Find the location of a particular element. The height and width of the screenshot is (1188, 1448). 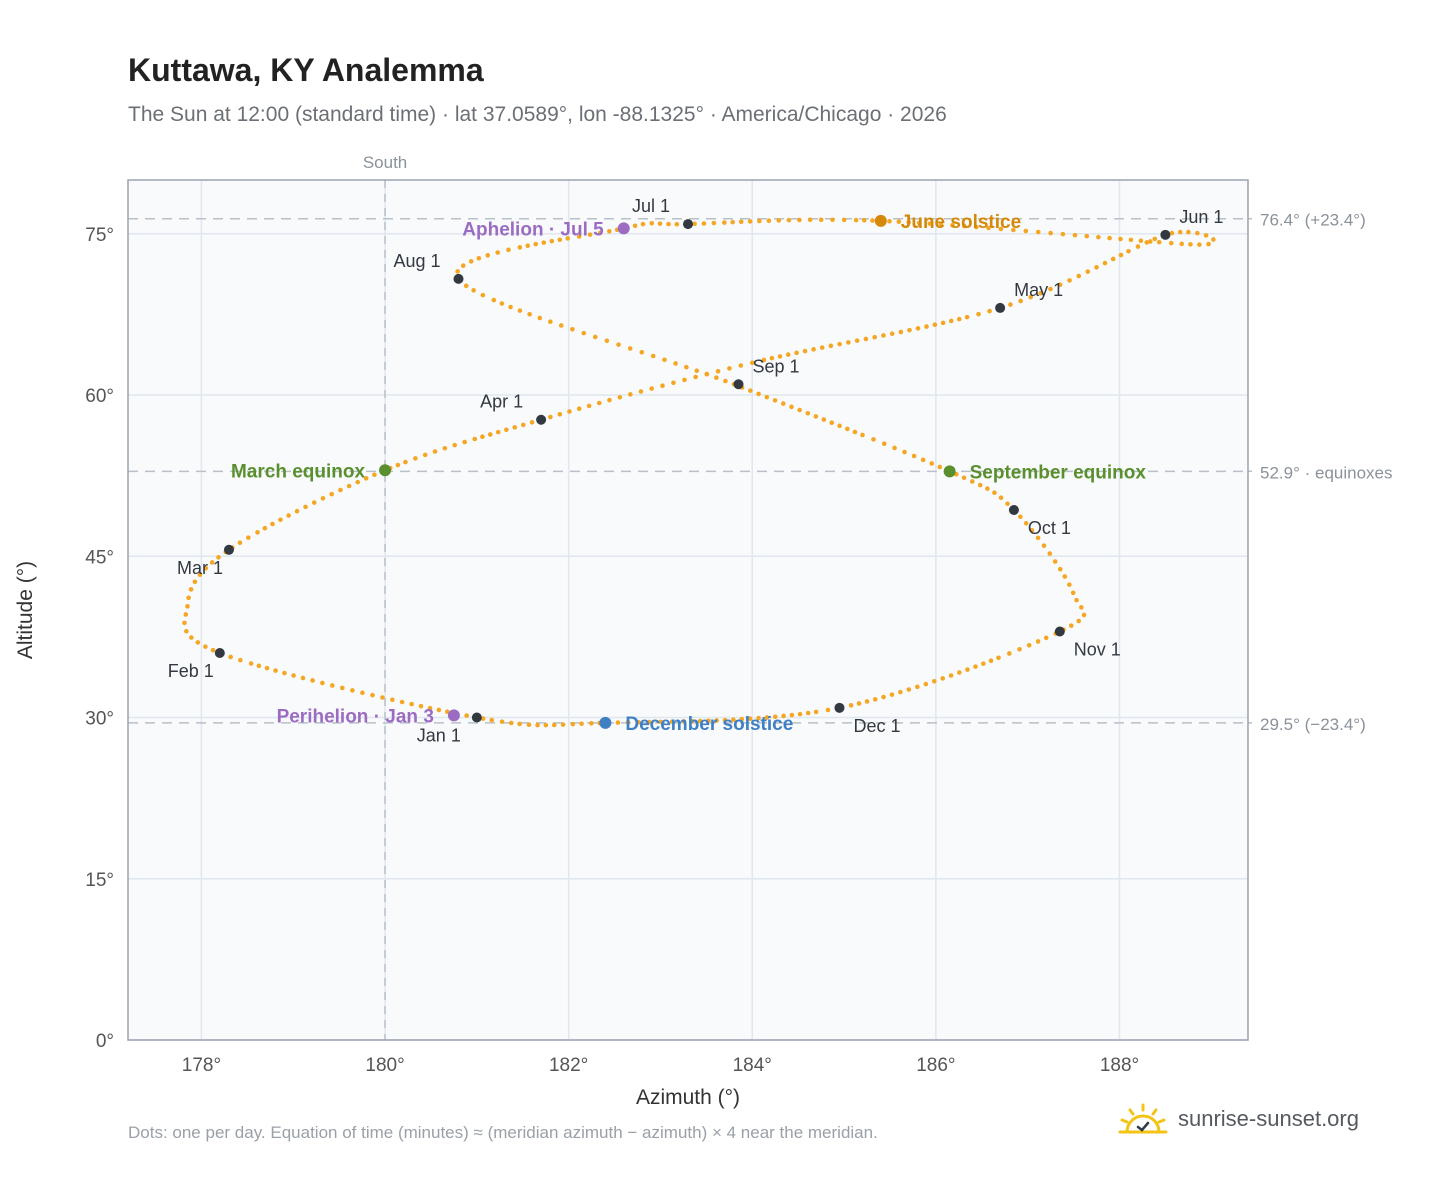

y-tick-label: 30° is located at coordinates (99, 719).